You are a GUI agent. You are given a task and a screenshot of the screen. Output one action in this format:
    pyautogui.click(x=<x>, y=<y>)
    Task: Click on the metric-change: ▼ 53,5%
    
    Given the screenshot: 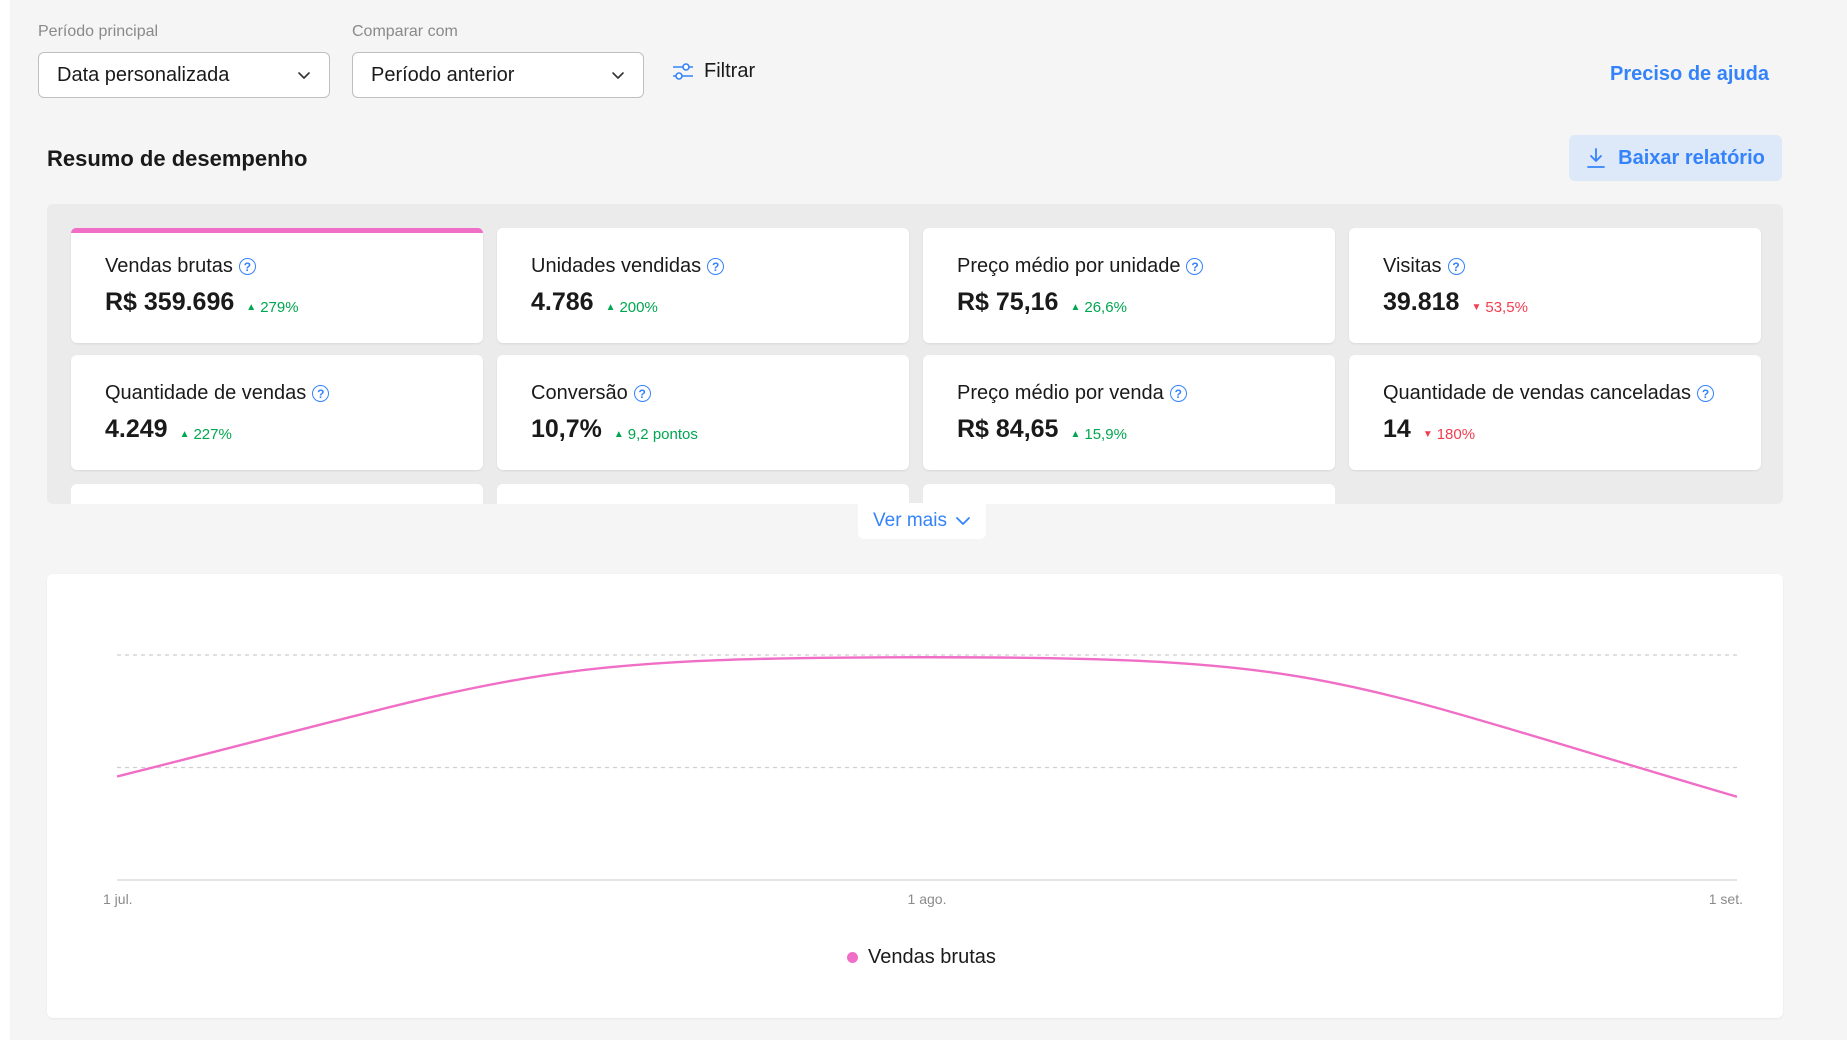 What is the action you would take?
    pyautogui.click(x=1499, y=307)
    